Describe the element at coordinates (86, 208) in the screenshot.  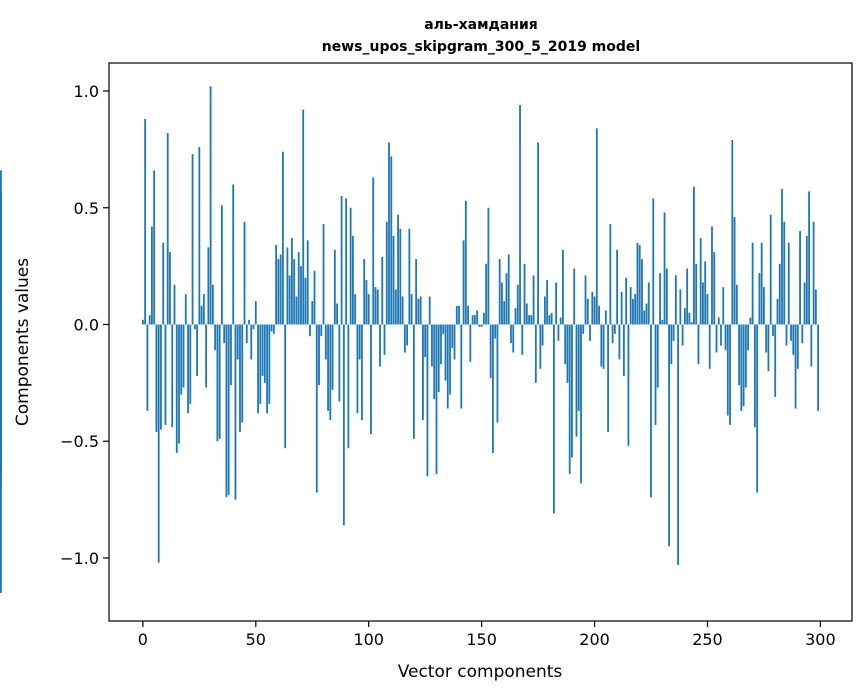
I see `y-tick-label: 0.5` at that location.